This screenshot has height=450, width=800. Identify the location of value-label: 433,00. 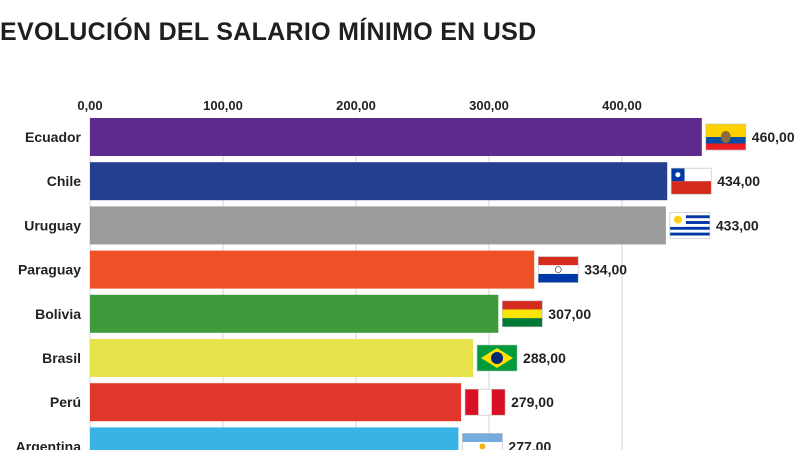
(737, 225).